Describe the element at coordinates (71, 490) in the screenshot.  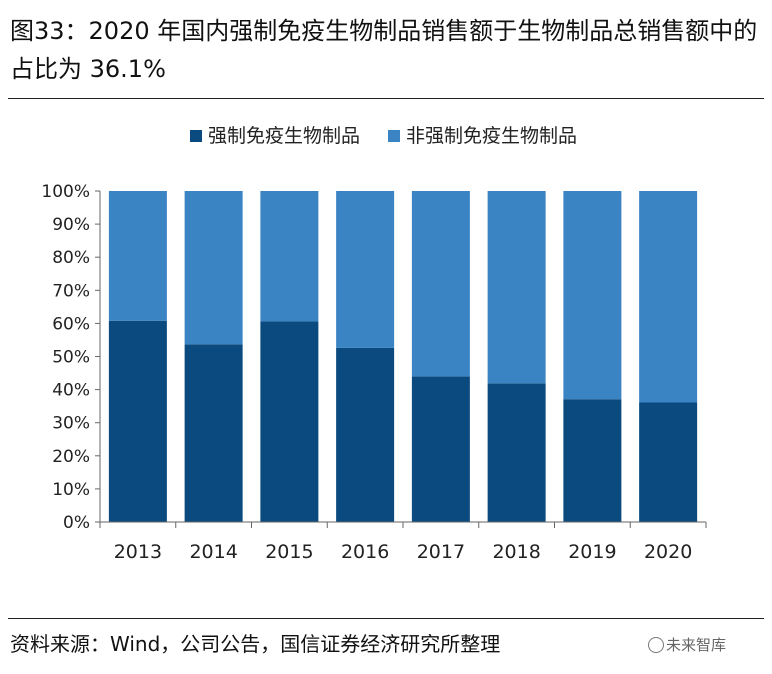
I see `y-tick-label-1: 10%` at that location.